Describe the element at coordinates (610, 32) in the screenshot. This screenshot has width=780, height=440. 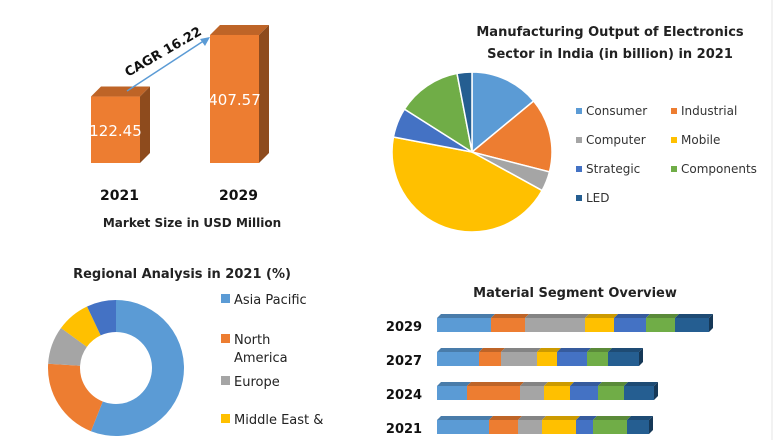
I see `pie-title-line-1: Manufacturing Output of Electronics` at that location.